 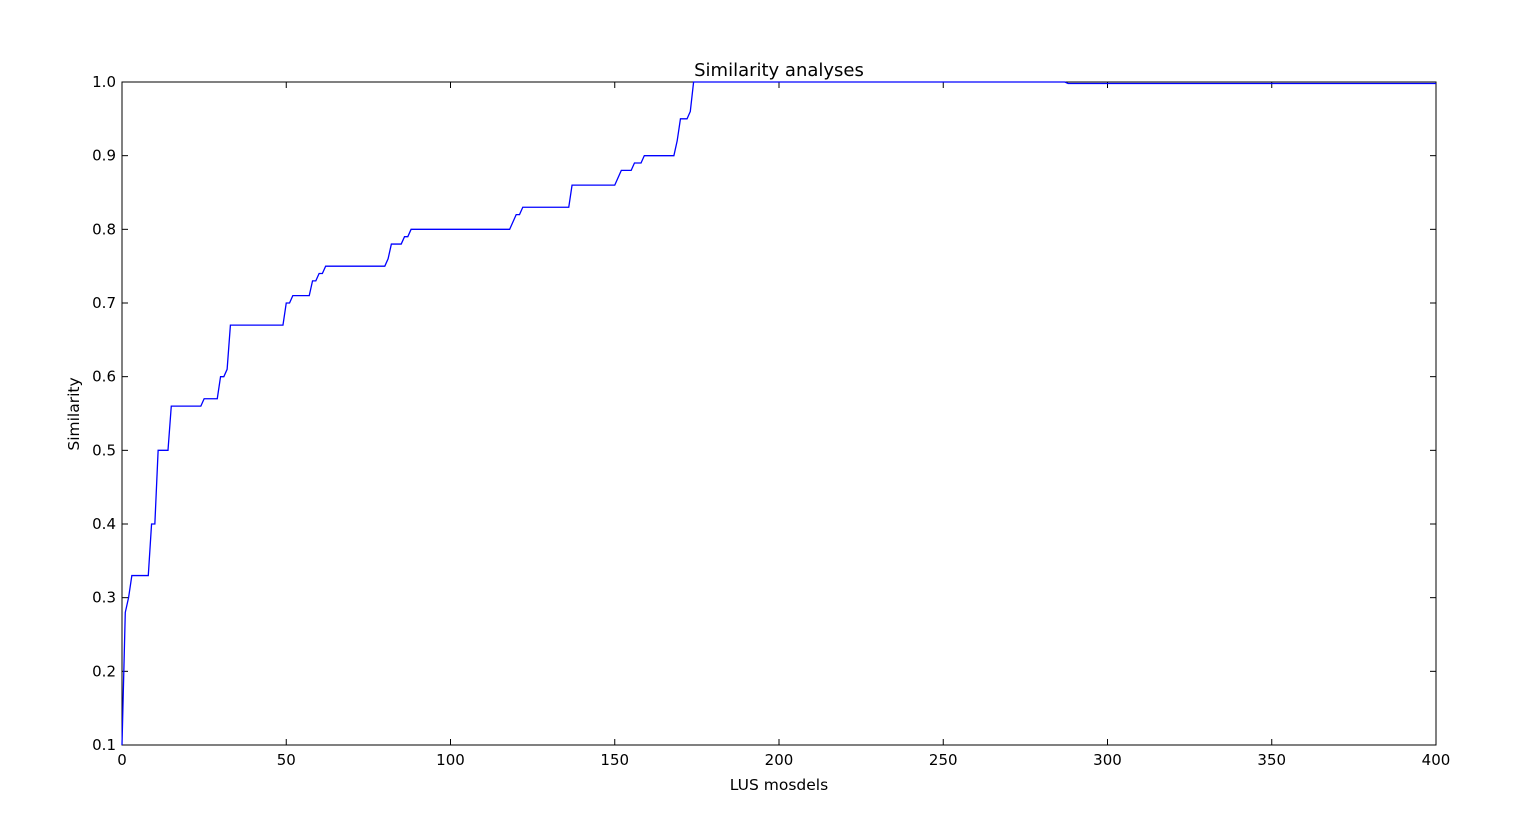 What do you see at coordinates (104, 745) in the screenshot?
I see `y-tick-label: 0.1` at bounding box center [104, 745].